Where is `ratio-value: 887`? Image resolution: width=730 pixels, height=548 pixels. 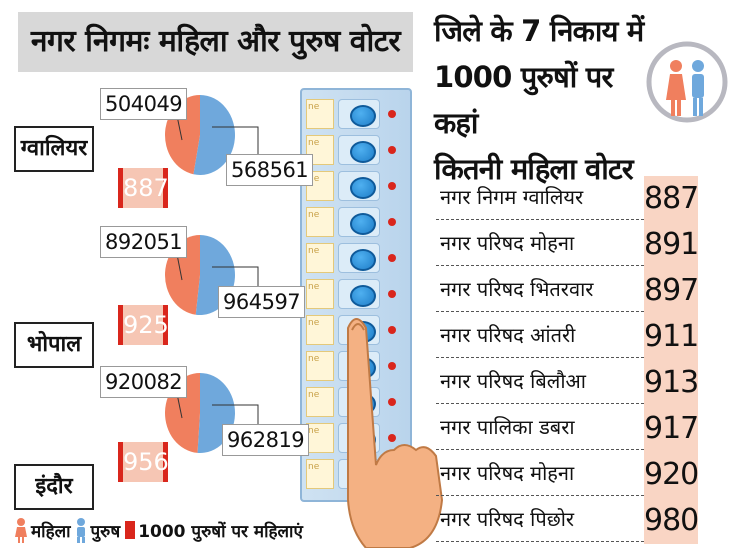 ratio-value: 887 is located at coordinates (143, 188).